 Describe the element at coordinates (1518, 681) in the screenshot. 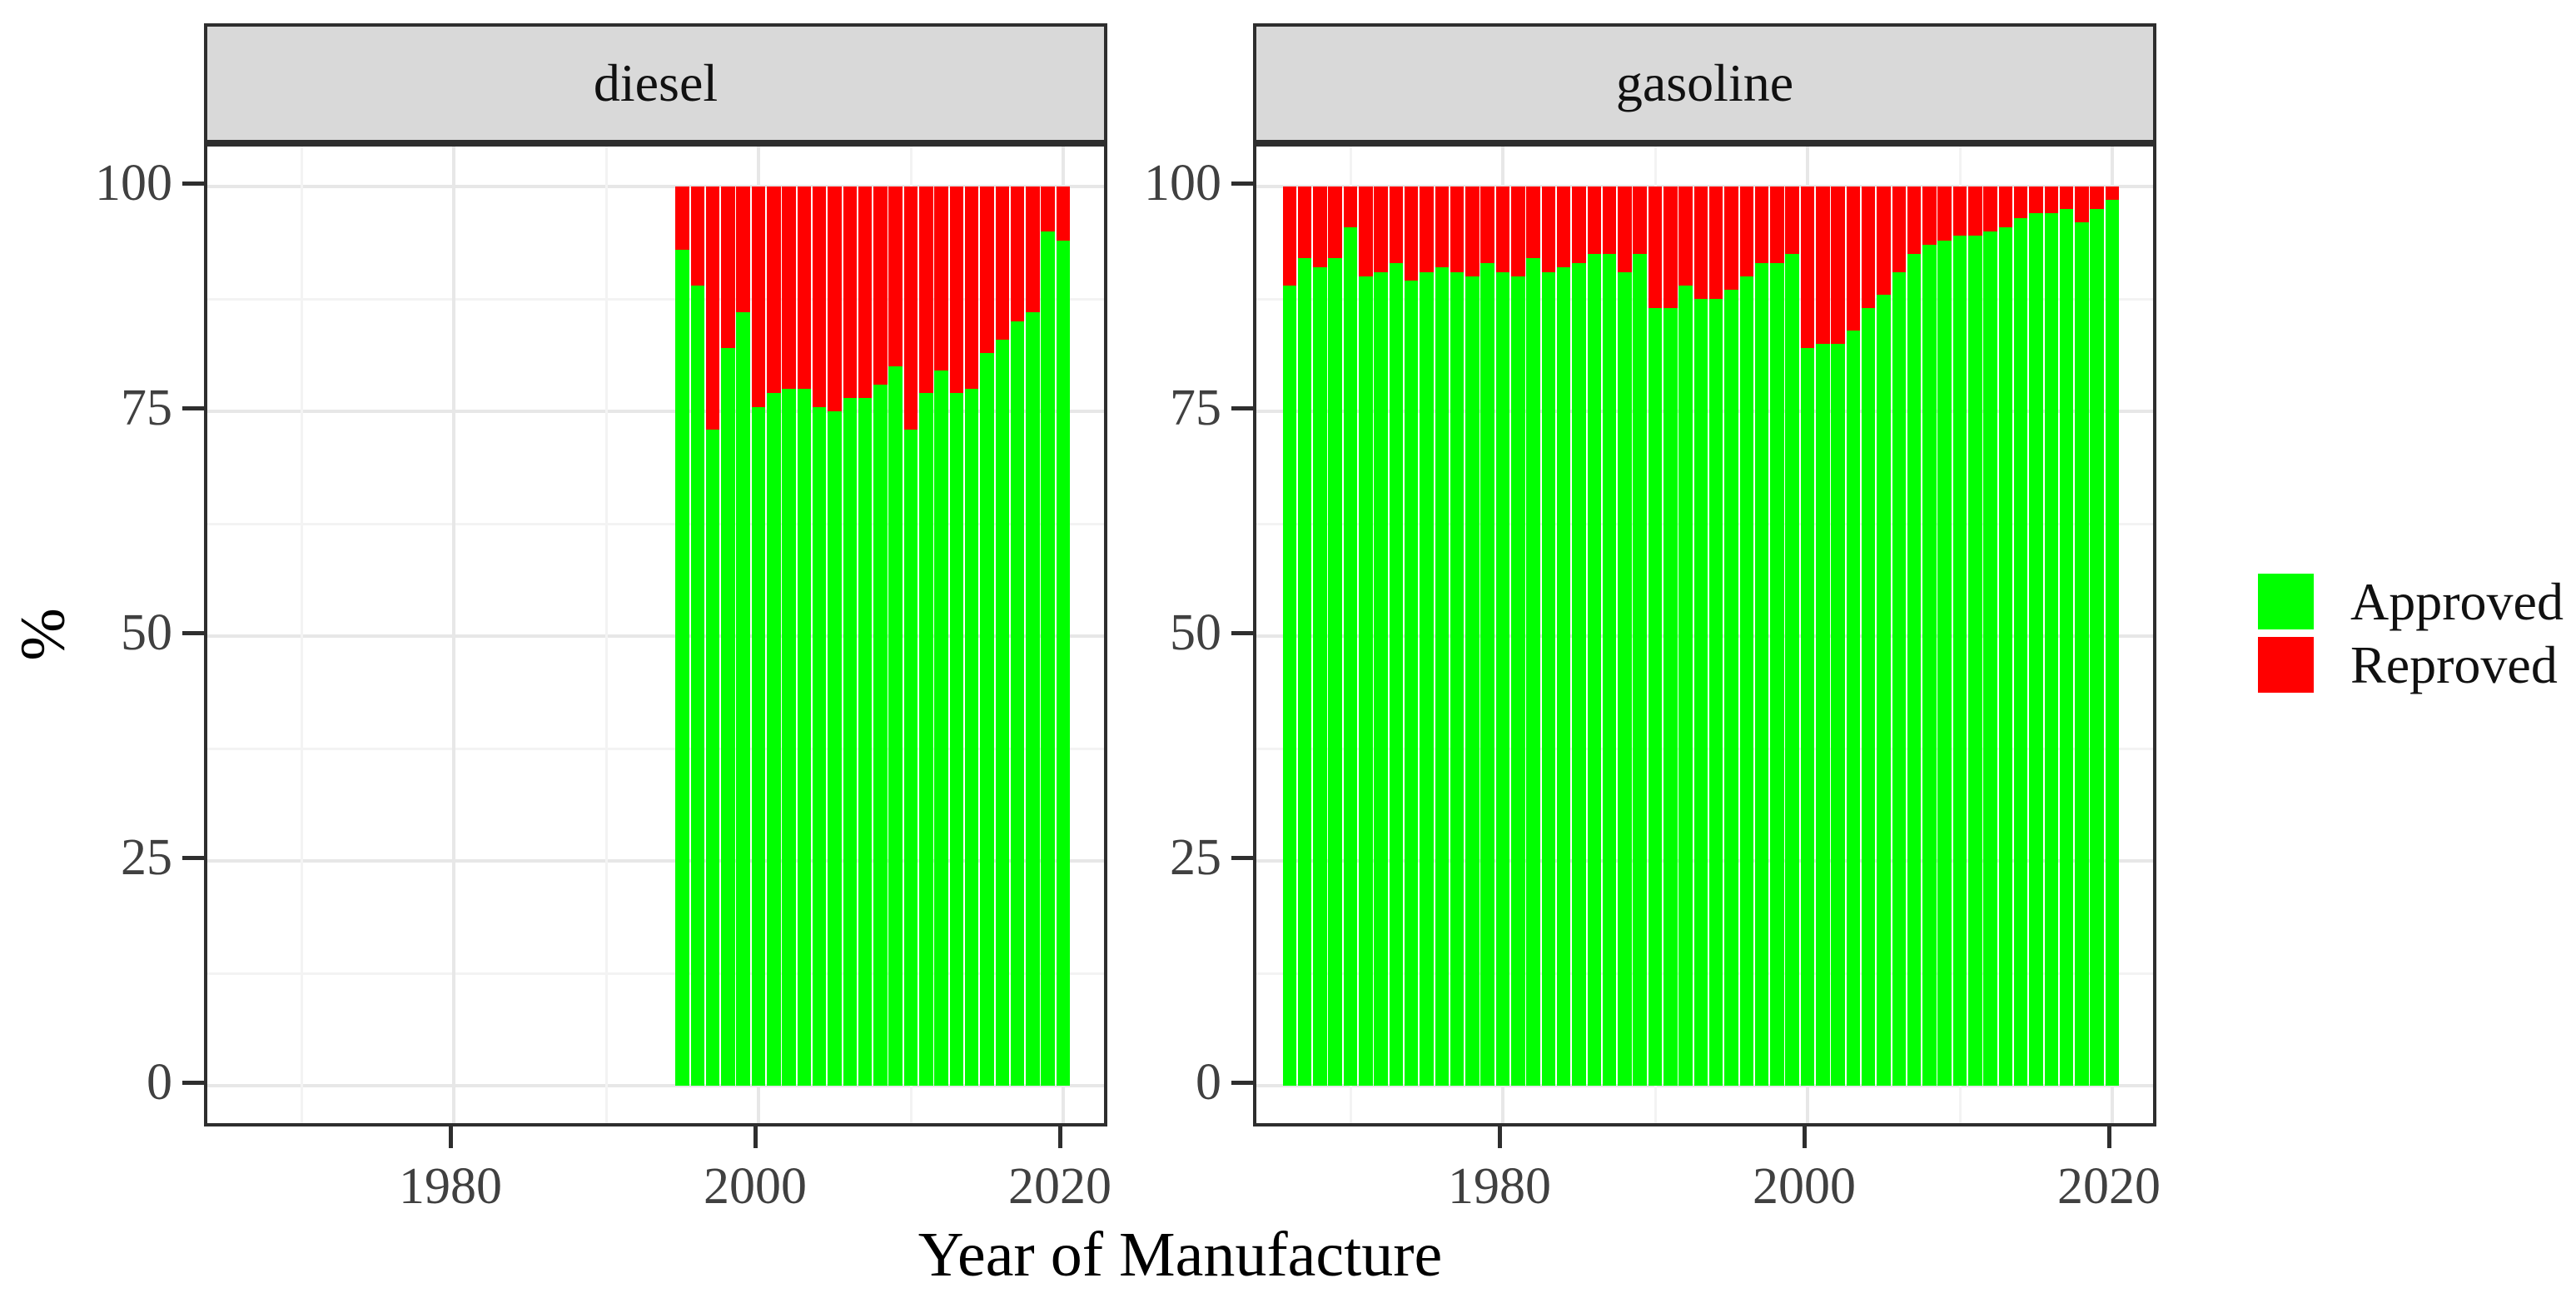

I see `bar-approved-1981` at that location.